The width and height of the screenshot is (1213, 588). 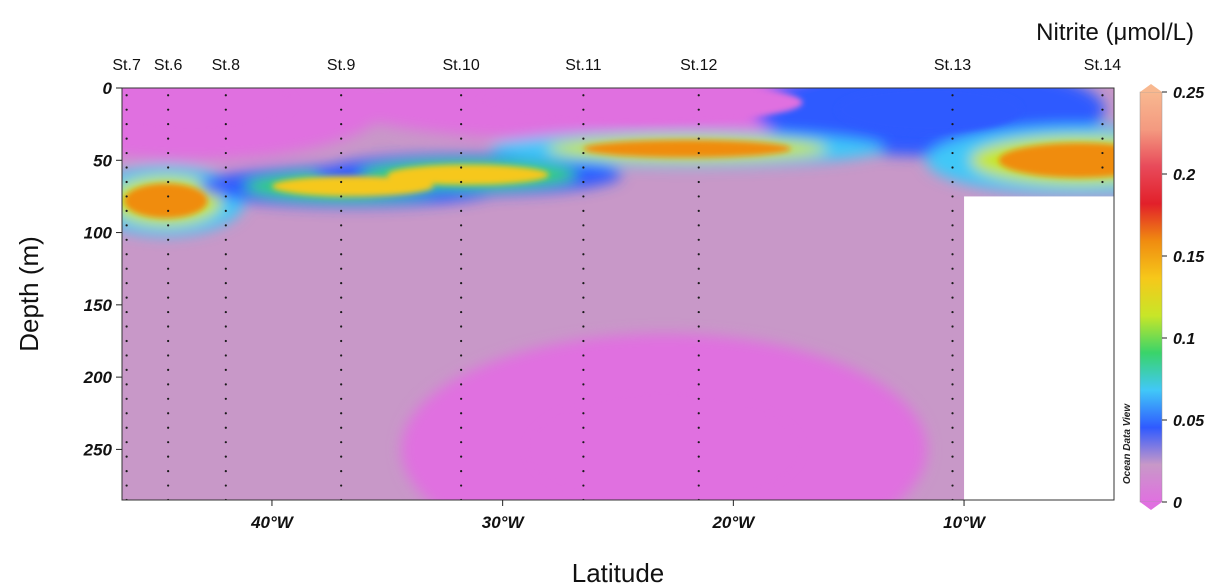 I want to click on y-tick-label: 0, so click(x=108, y=88).